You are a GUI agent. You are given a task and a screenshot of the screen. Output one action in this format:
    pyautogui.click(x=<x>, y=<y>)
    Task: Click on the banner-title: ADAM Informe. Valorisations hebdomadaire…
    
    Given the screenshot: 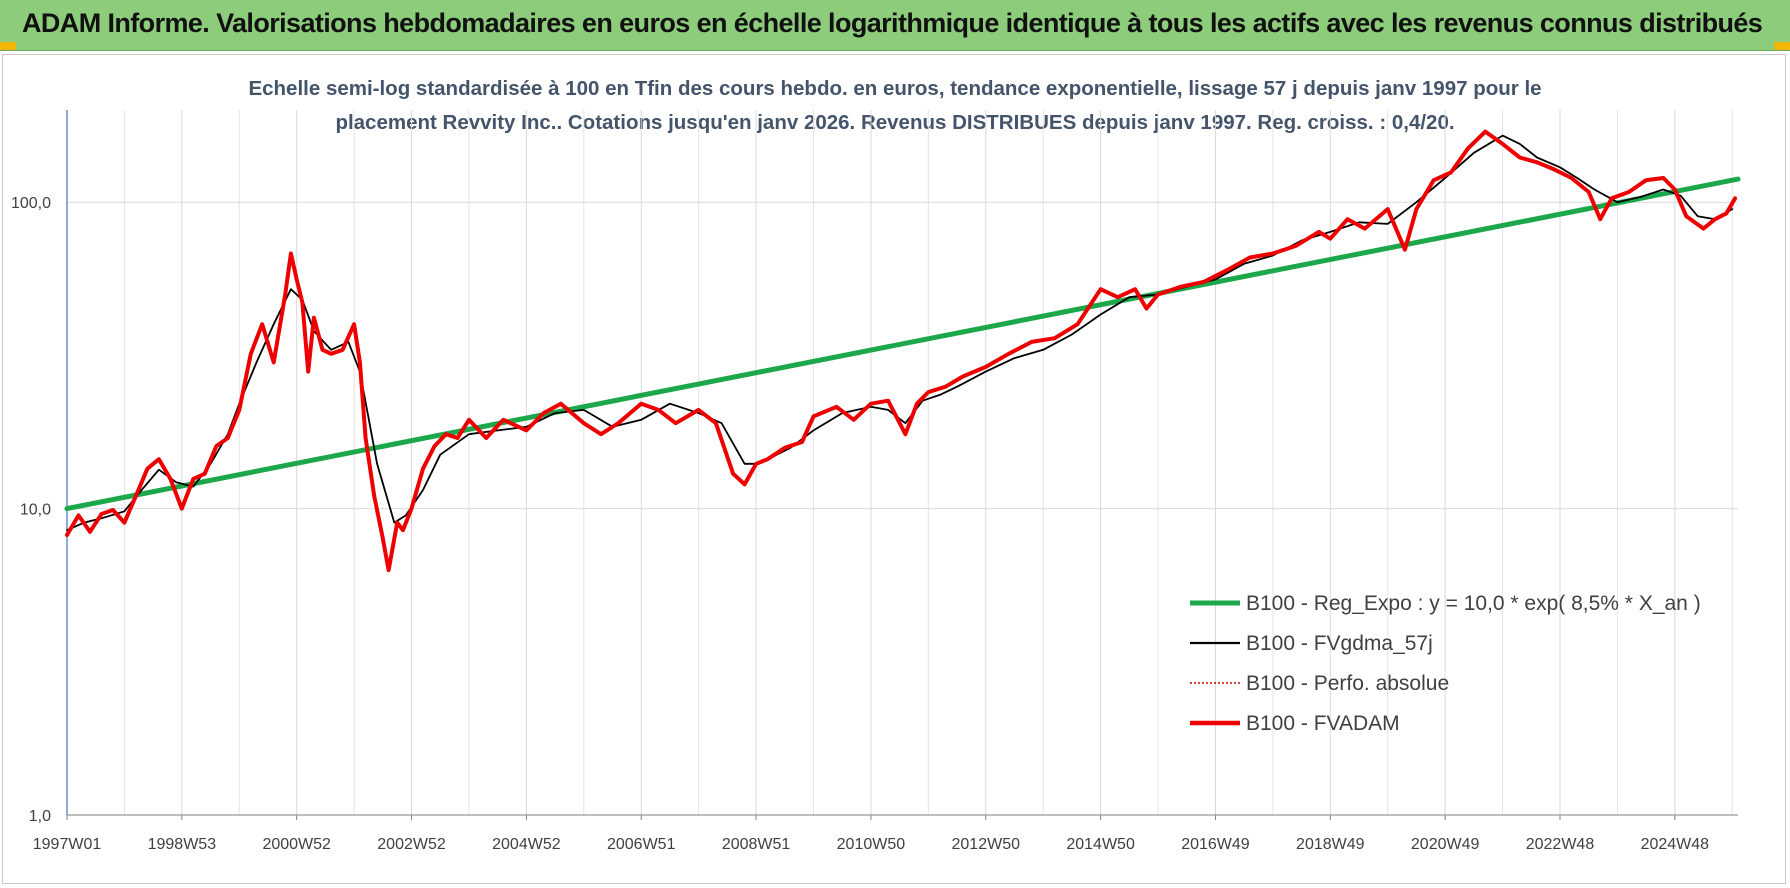 What is the action you would take?
    pyautogui.click(x=892, y=23)
    